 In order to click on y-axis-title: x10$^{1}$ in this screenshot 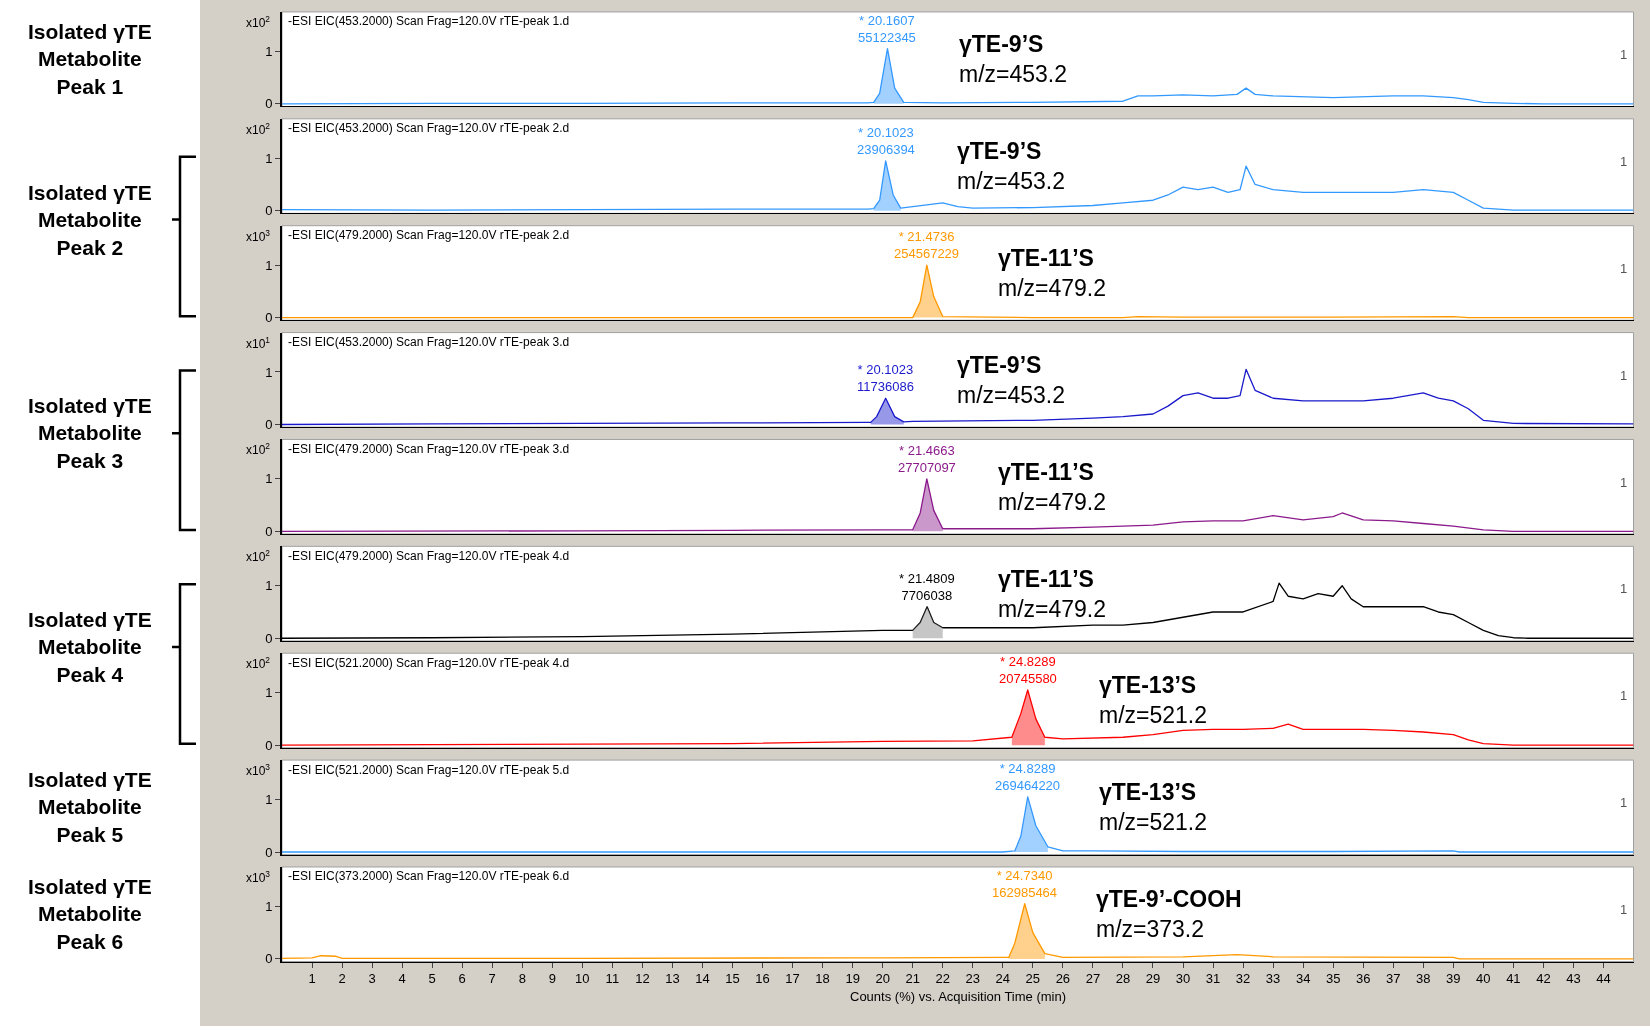, I will do `click(258, 343)`.